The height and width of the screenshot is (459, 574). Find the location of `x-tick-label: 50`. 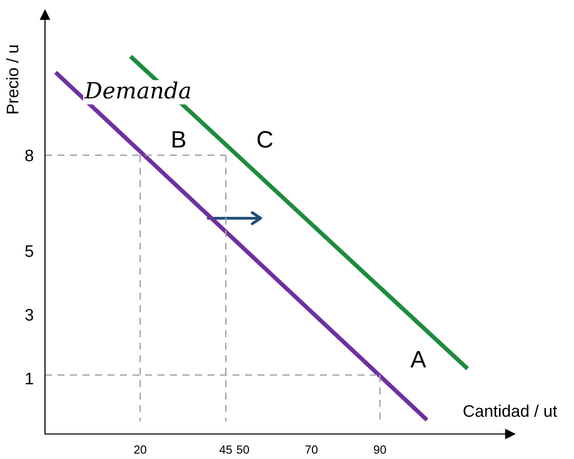

x-tick-label: 50 is located at coordinates (243, 449).